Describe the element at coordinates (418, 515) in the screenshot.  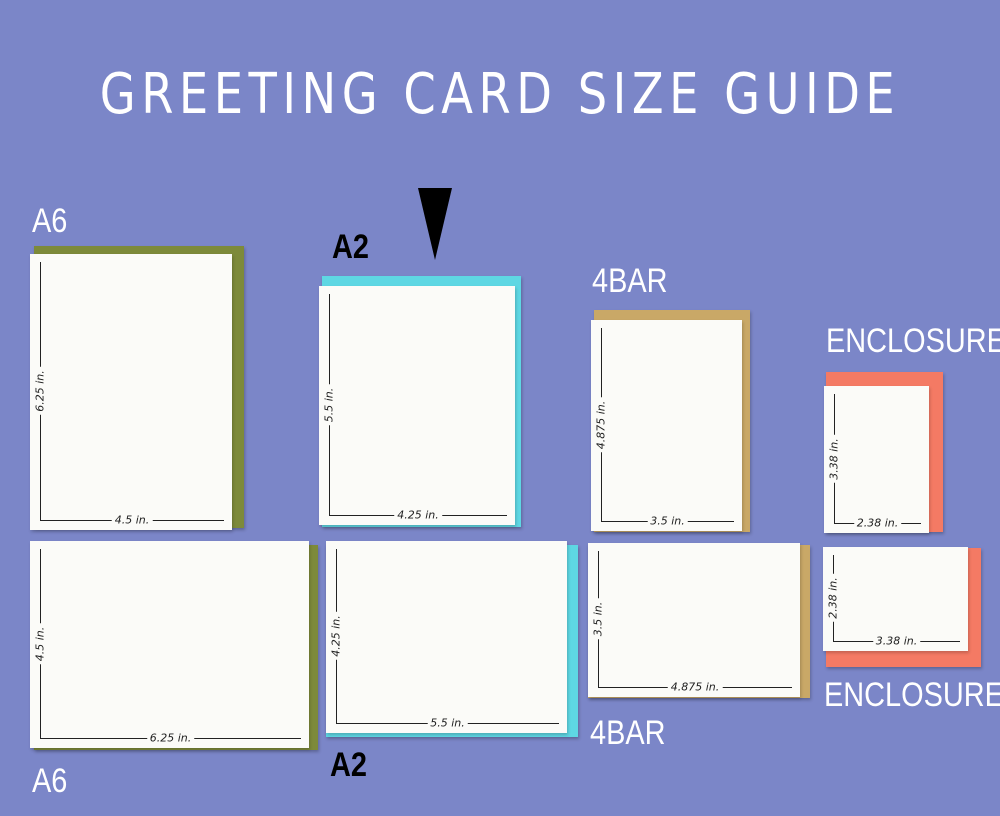
I see `width-dimension-label: 4.25 in.` at that location.